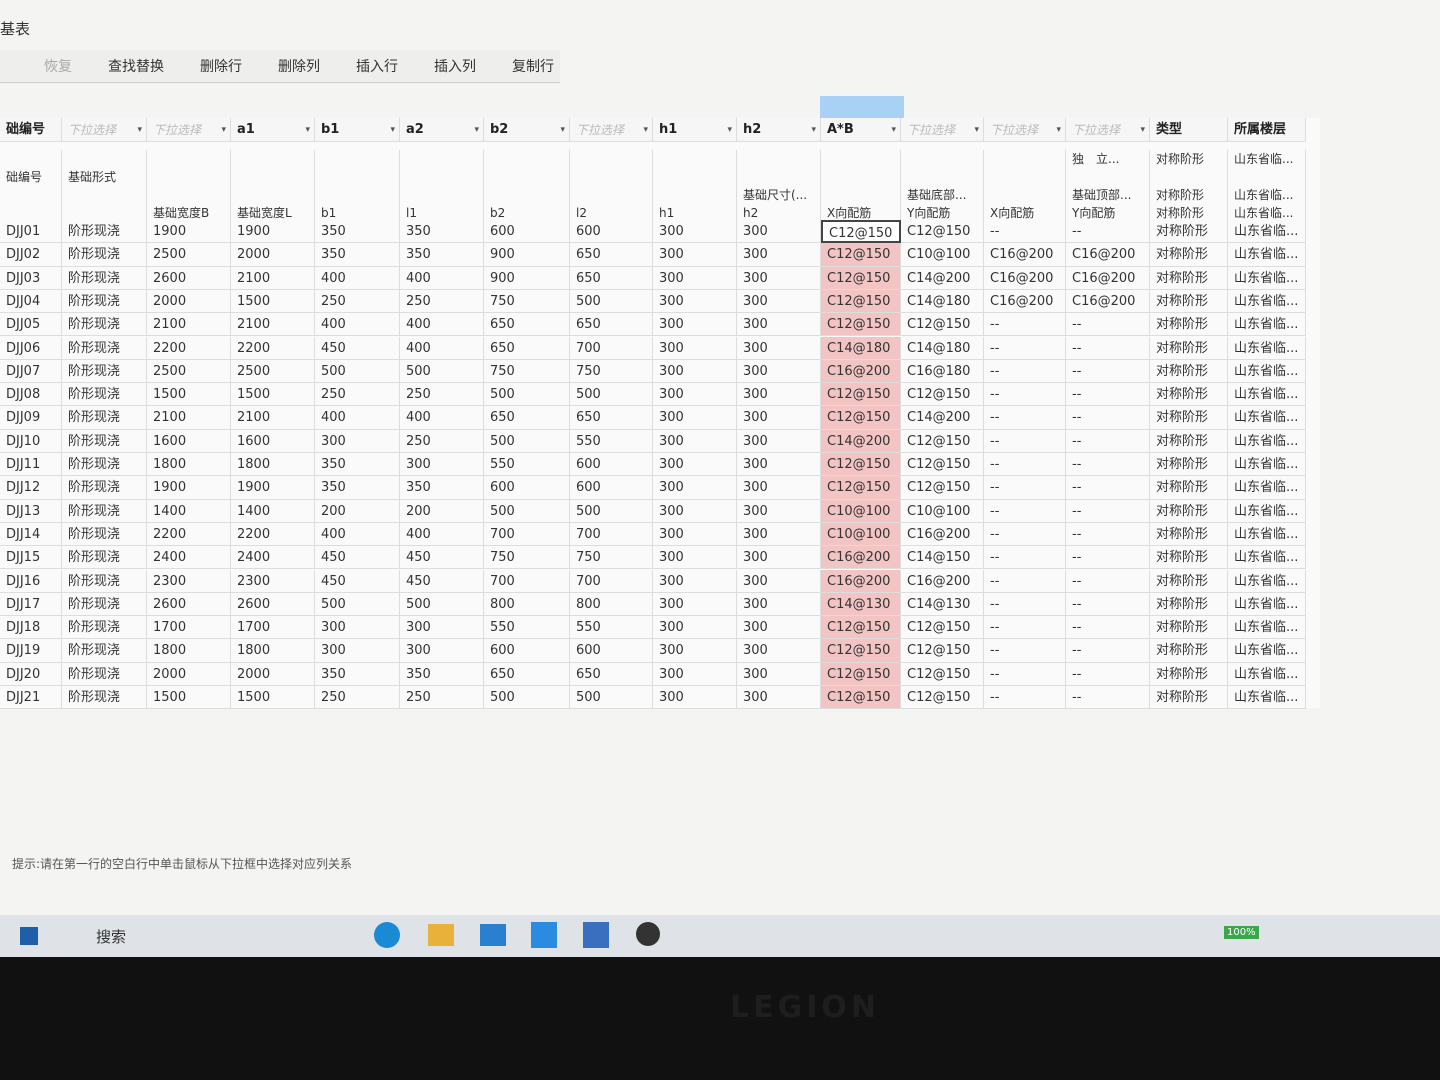 This screenshot has width=1440, height=1080. Describe the element at coordinates (695, 130) in the screenshot. I see `column-mapping: h1 ▾` at that location.